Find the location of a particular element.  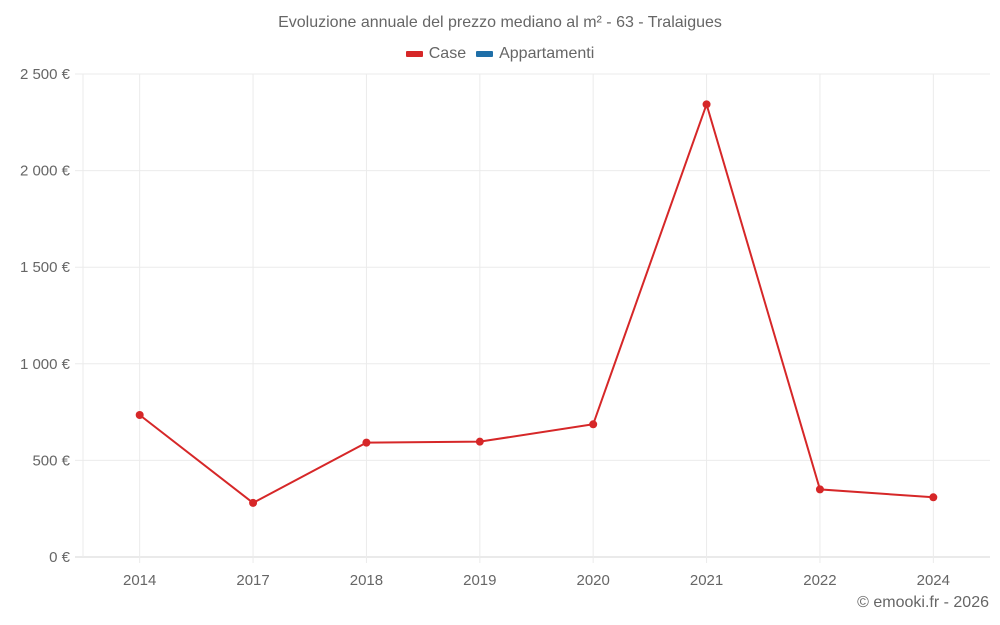

x-tick-label: 2022 is located at coordinates (819, 580).